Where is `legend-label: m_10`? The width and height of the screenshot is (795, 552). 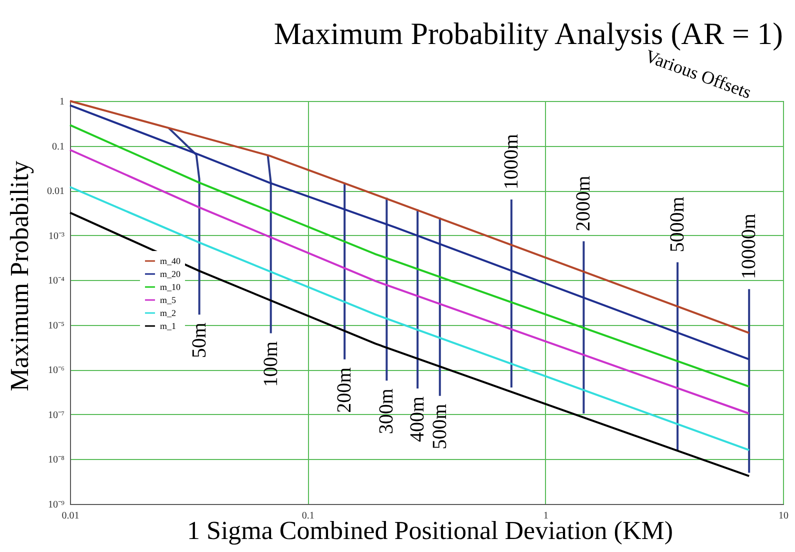
legend-label: m_10 is located at coordinates (170, 287).